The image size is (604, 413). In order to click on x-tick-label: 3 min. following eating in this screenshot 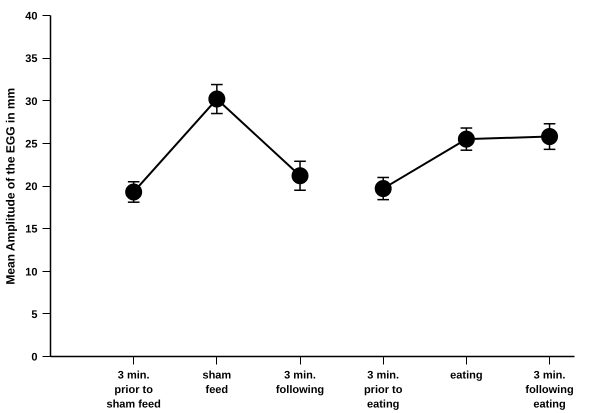, I will do `click(549, 390)`.